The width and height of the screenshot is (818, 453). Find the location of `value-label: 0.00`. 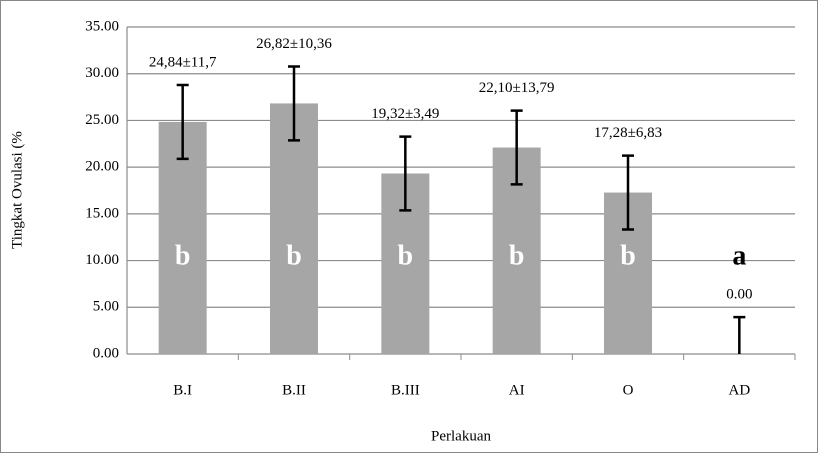

value-label: 0.00 is located at coordinates (739, 295).